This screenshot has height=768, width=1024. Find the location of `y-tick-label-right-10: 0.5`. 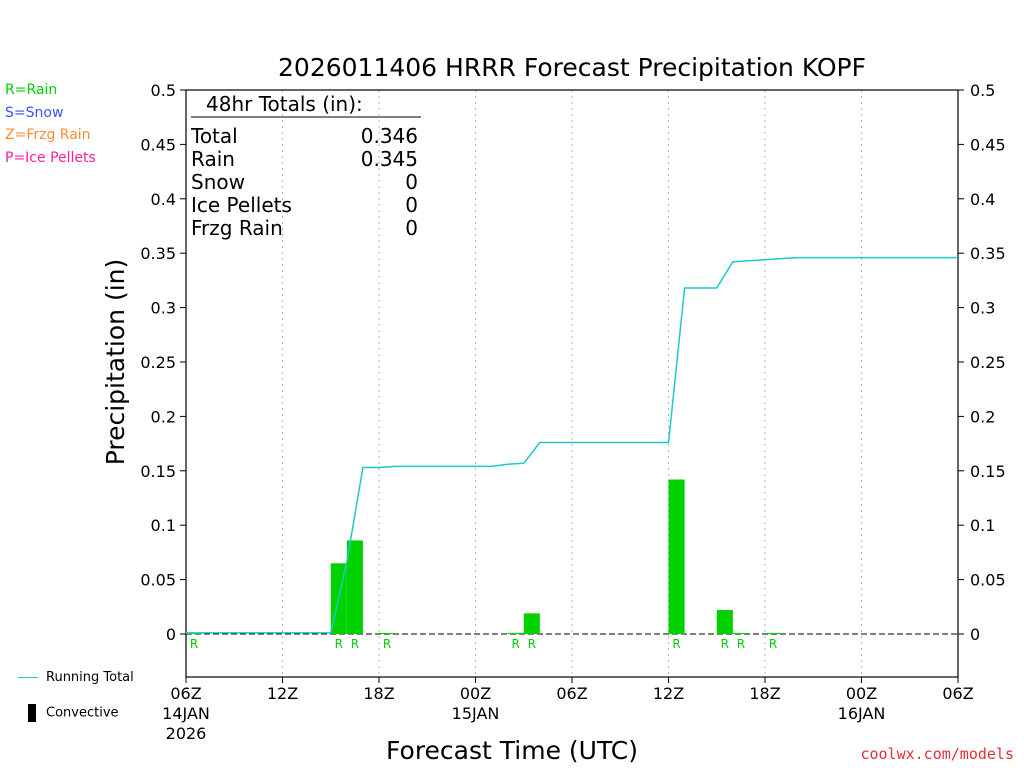

y-tick-label-right-10: 0.5 is located at coordinates (982, 90).